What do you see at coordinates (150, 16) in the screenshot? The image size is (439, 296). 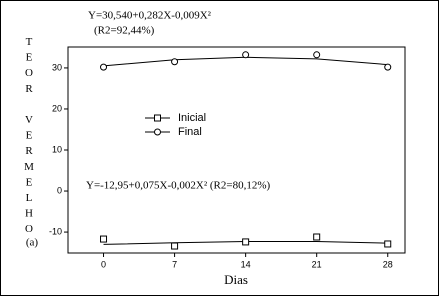 I see `annotation: Y=30,540+0,282X-0,009X²` at bounding box center [150, 16].